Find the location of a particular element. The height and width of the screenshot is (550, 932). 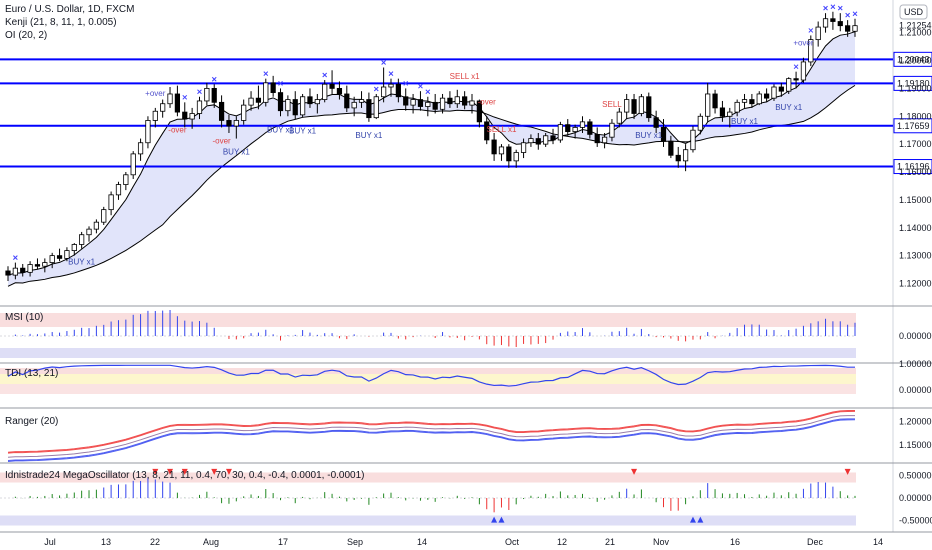

mega-tick-label: -0.50000 is located at coordinates (915, 521).